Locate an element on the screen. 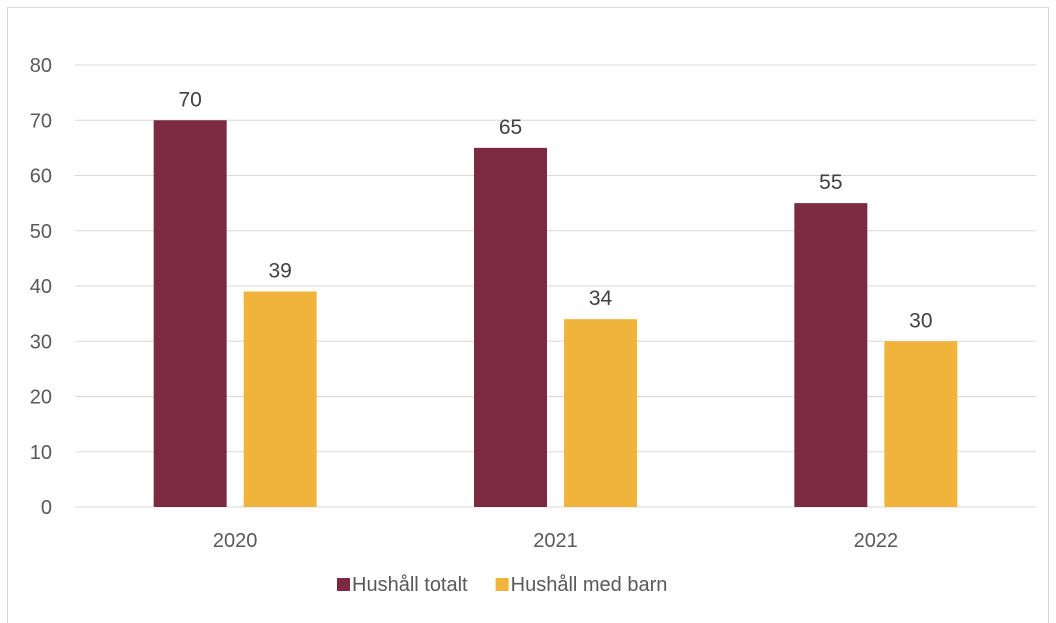  data-label: 30 is located at coordinates (920, 320).